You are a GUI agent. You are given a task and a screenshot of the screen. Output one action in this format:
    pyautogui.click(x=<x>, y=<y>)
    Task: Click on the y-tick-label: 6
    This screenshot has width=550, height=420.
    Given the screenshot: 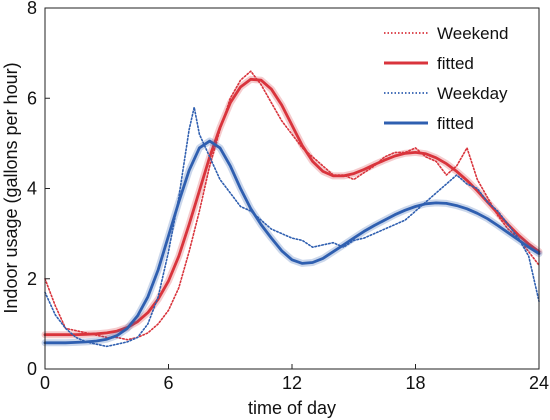 What is the action you would take?
    pyautogui.click(x=32, y=98)
    